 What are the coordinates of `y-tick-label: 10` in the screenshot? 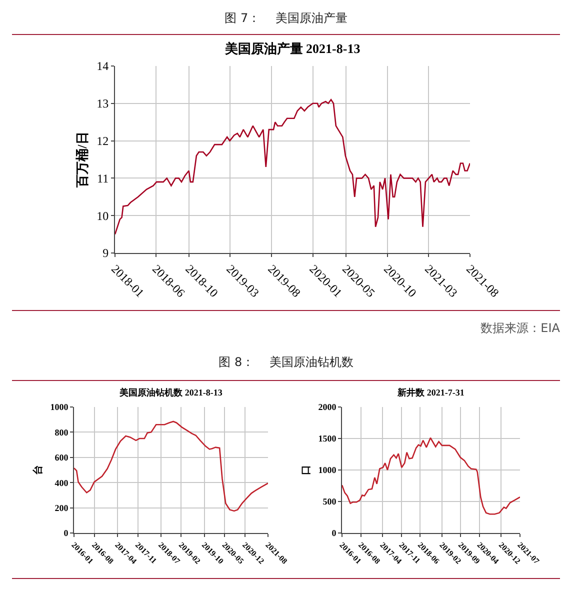 It's located at (102, 215).